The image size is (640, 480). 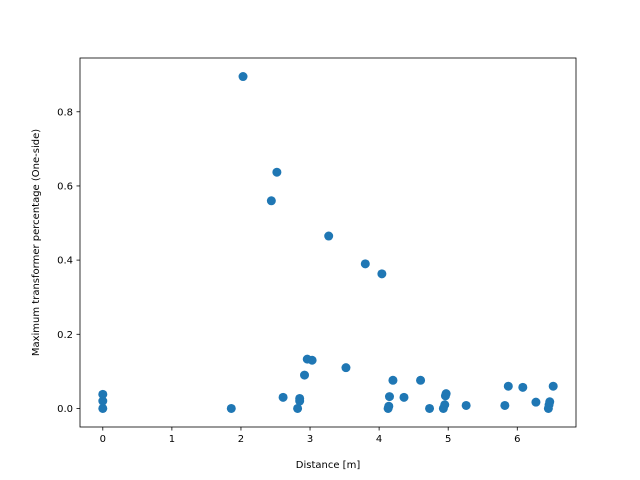 I want to click on y-tick-label: 0.2, so click(x=65, y=335).